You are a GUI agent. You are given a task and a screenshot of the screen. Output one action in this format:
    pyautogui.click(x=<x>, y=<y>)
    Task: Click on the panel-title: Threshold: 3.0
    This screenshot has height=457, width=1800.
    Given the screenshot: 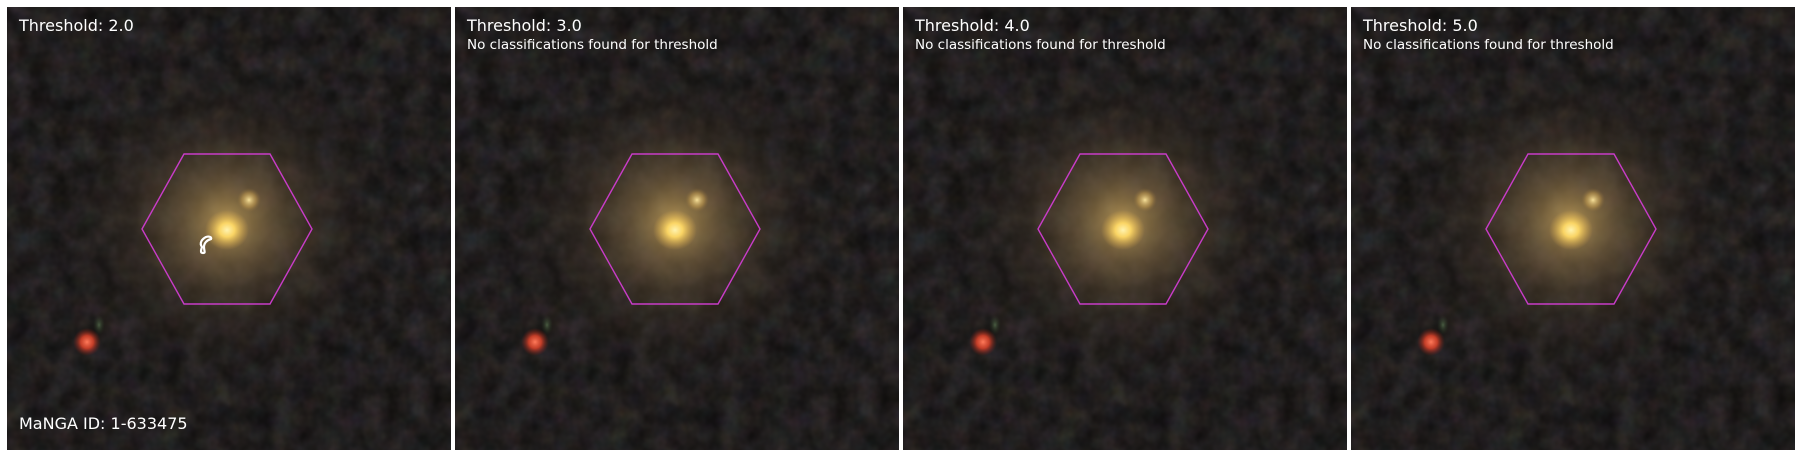 What is the action you would take?
    pyautogui.click(x=524, y=25)
    